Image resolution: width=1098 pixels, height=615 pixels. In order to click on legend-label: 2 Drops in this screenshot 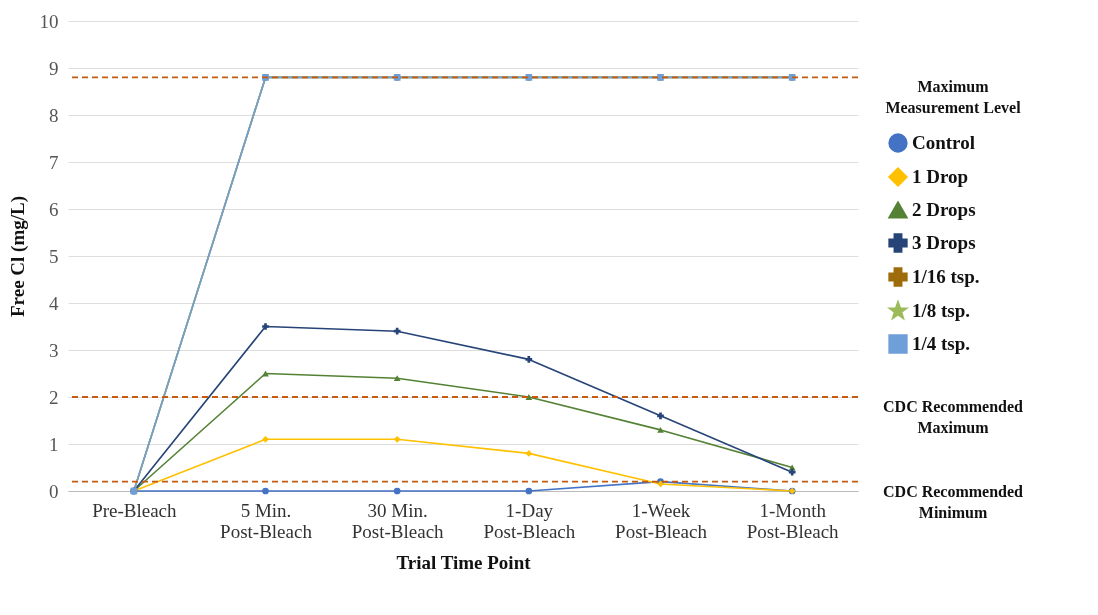, I will do `click(944, 209)`.